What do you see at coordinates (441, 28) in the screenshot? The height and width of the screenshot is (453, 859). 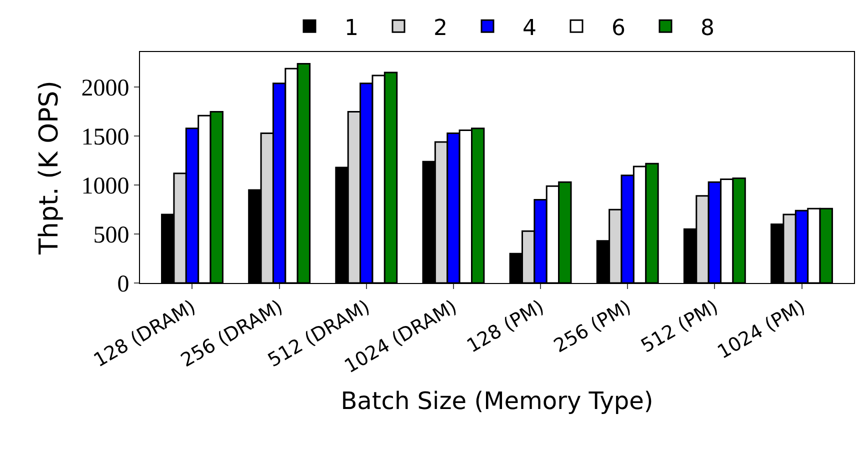 I see `legend-label: 2` at bounding box center [441, 28].